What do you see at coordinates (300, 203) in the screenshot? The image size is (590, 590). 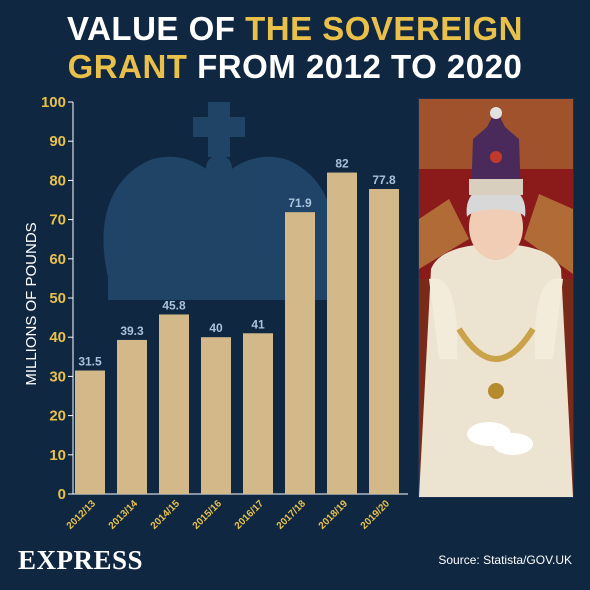 I see `data-label: 71.9` at bounding box center [300, 203].